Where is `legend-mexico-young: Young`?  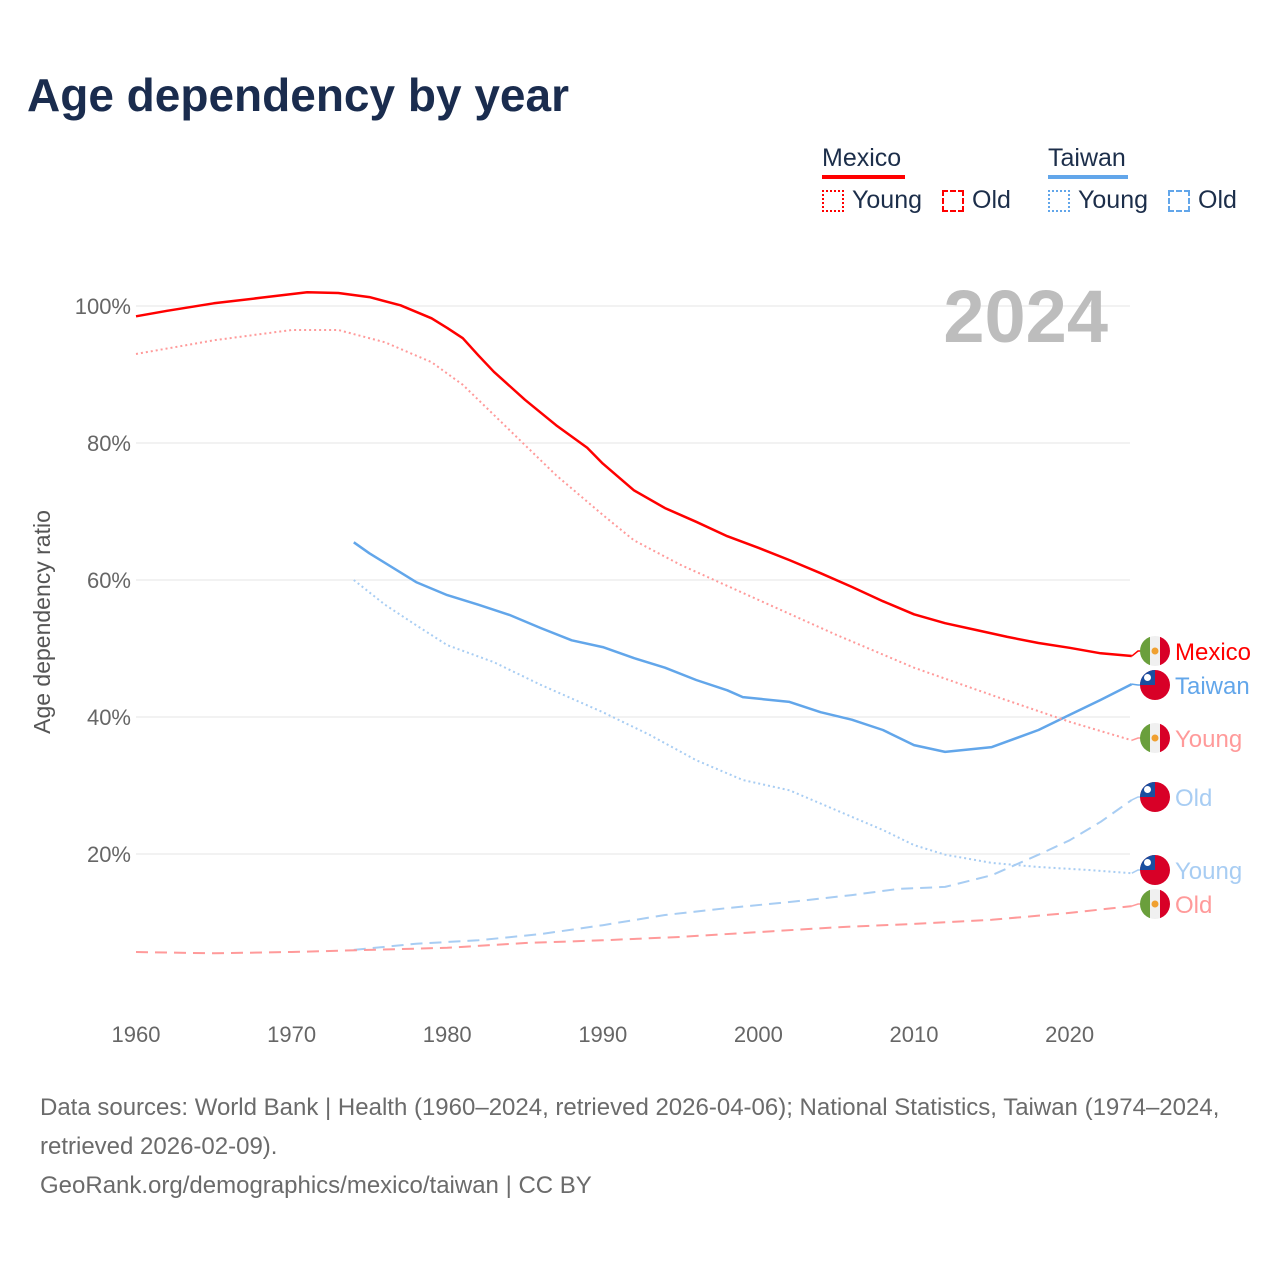
legend-mexico-young: Young is located at coordinates (872, 200).